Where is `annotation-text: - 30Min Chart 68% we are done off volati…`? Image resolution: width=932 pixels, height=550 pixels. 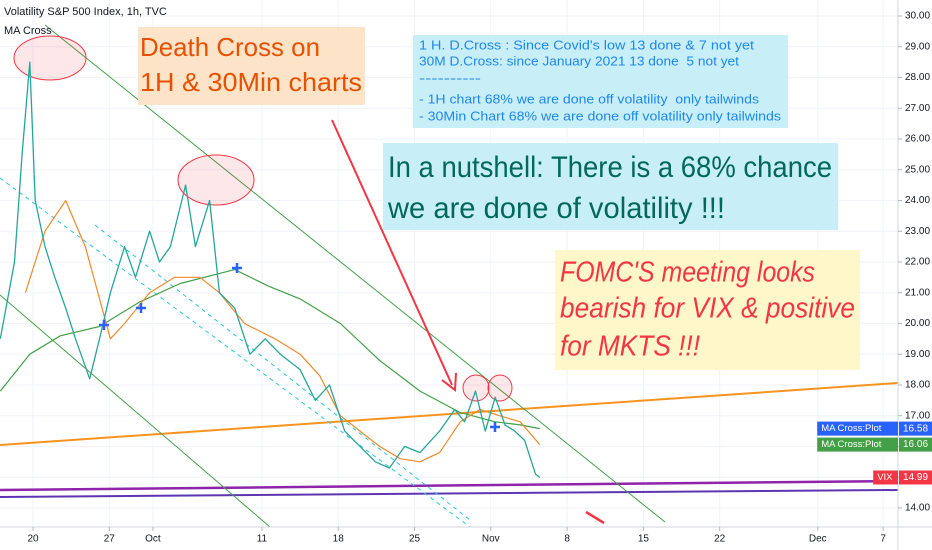
annotation-text: - 30Min Chart 68% we are done off volati… is located at coordinates (600, 115).